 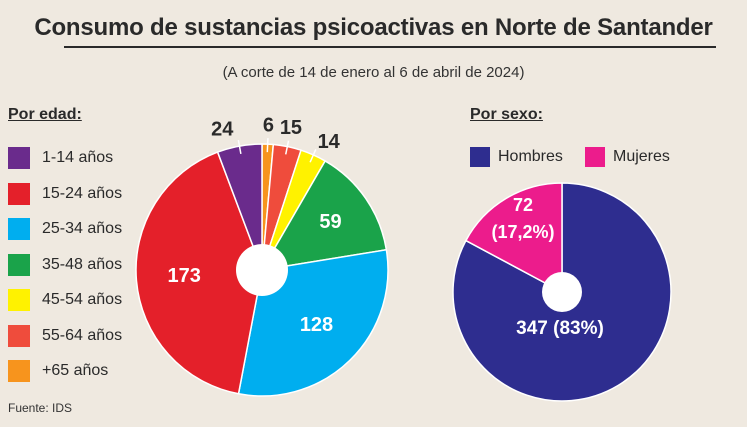 I want to click on legend-label: 15-24 años, so click(x=82, y=193).